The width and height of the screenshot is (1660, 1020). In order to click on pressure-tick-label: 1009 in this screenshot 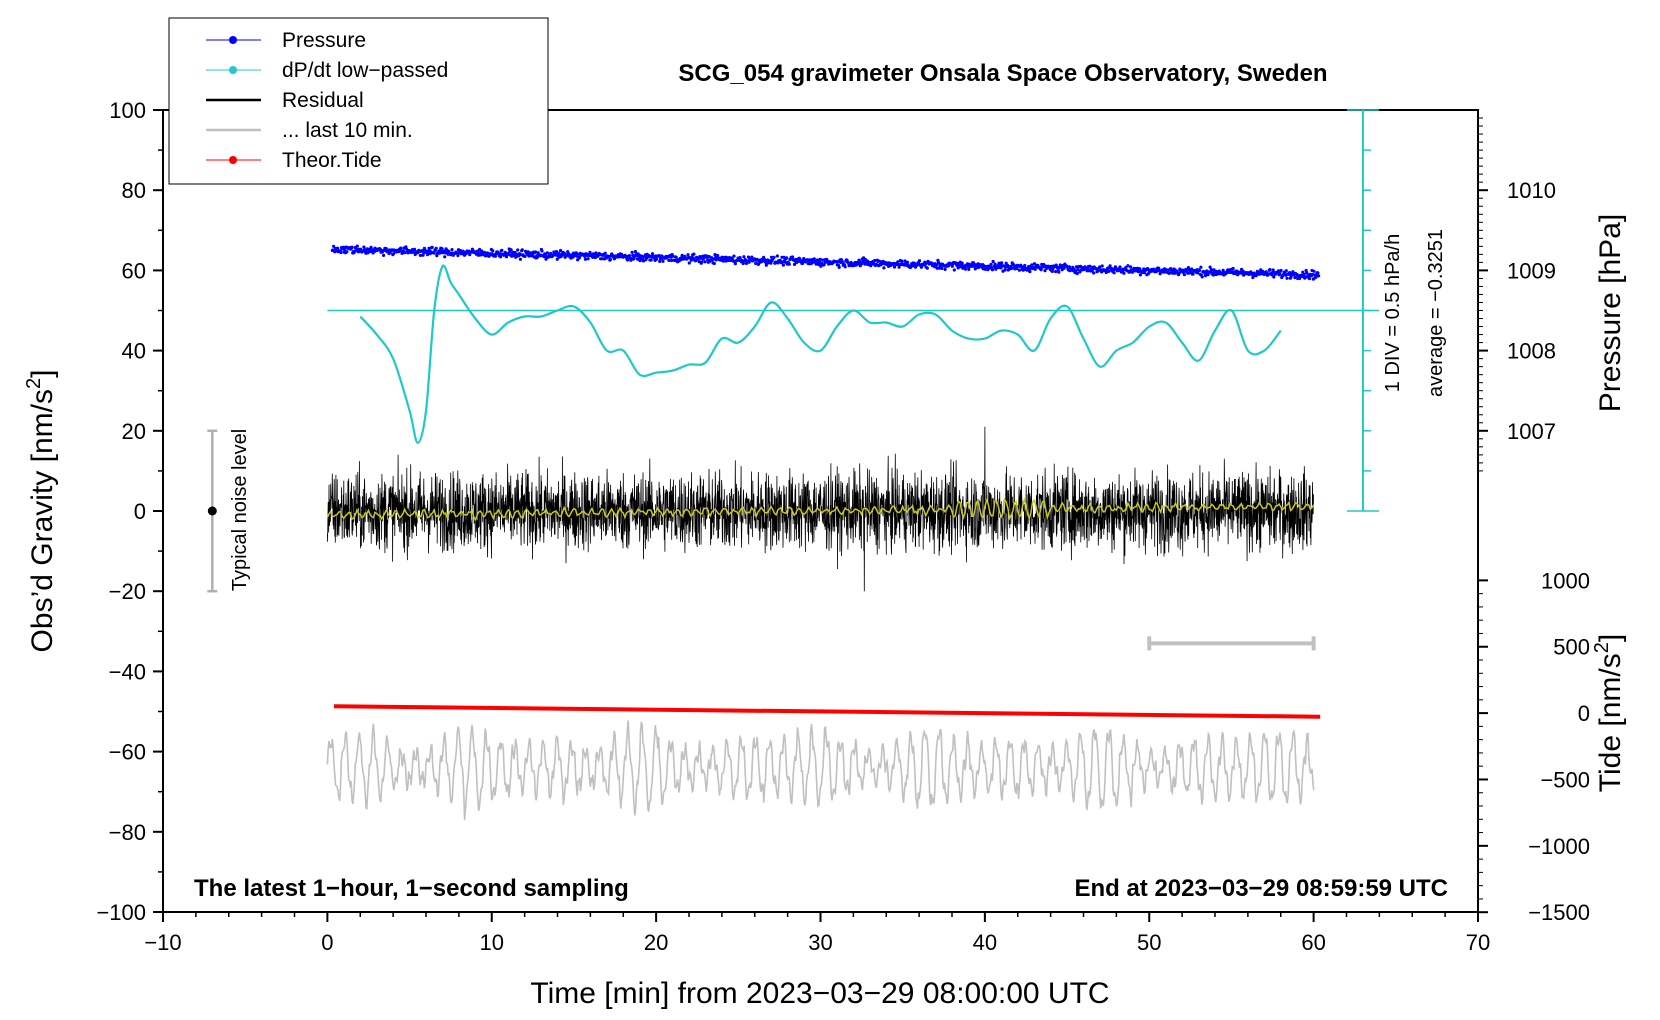, I will do `click(1531, 270)`.